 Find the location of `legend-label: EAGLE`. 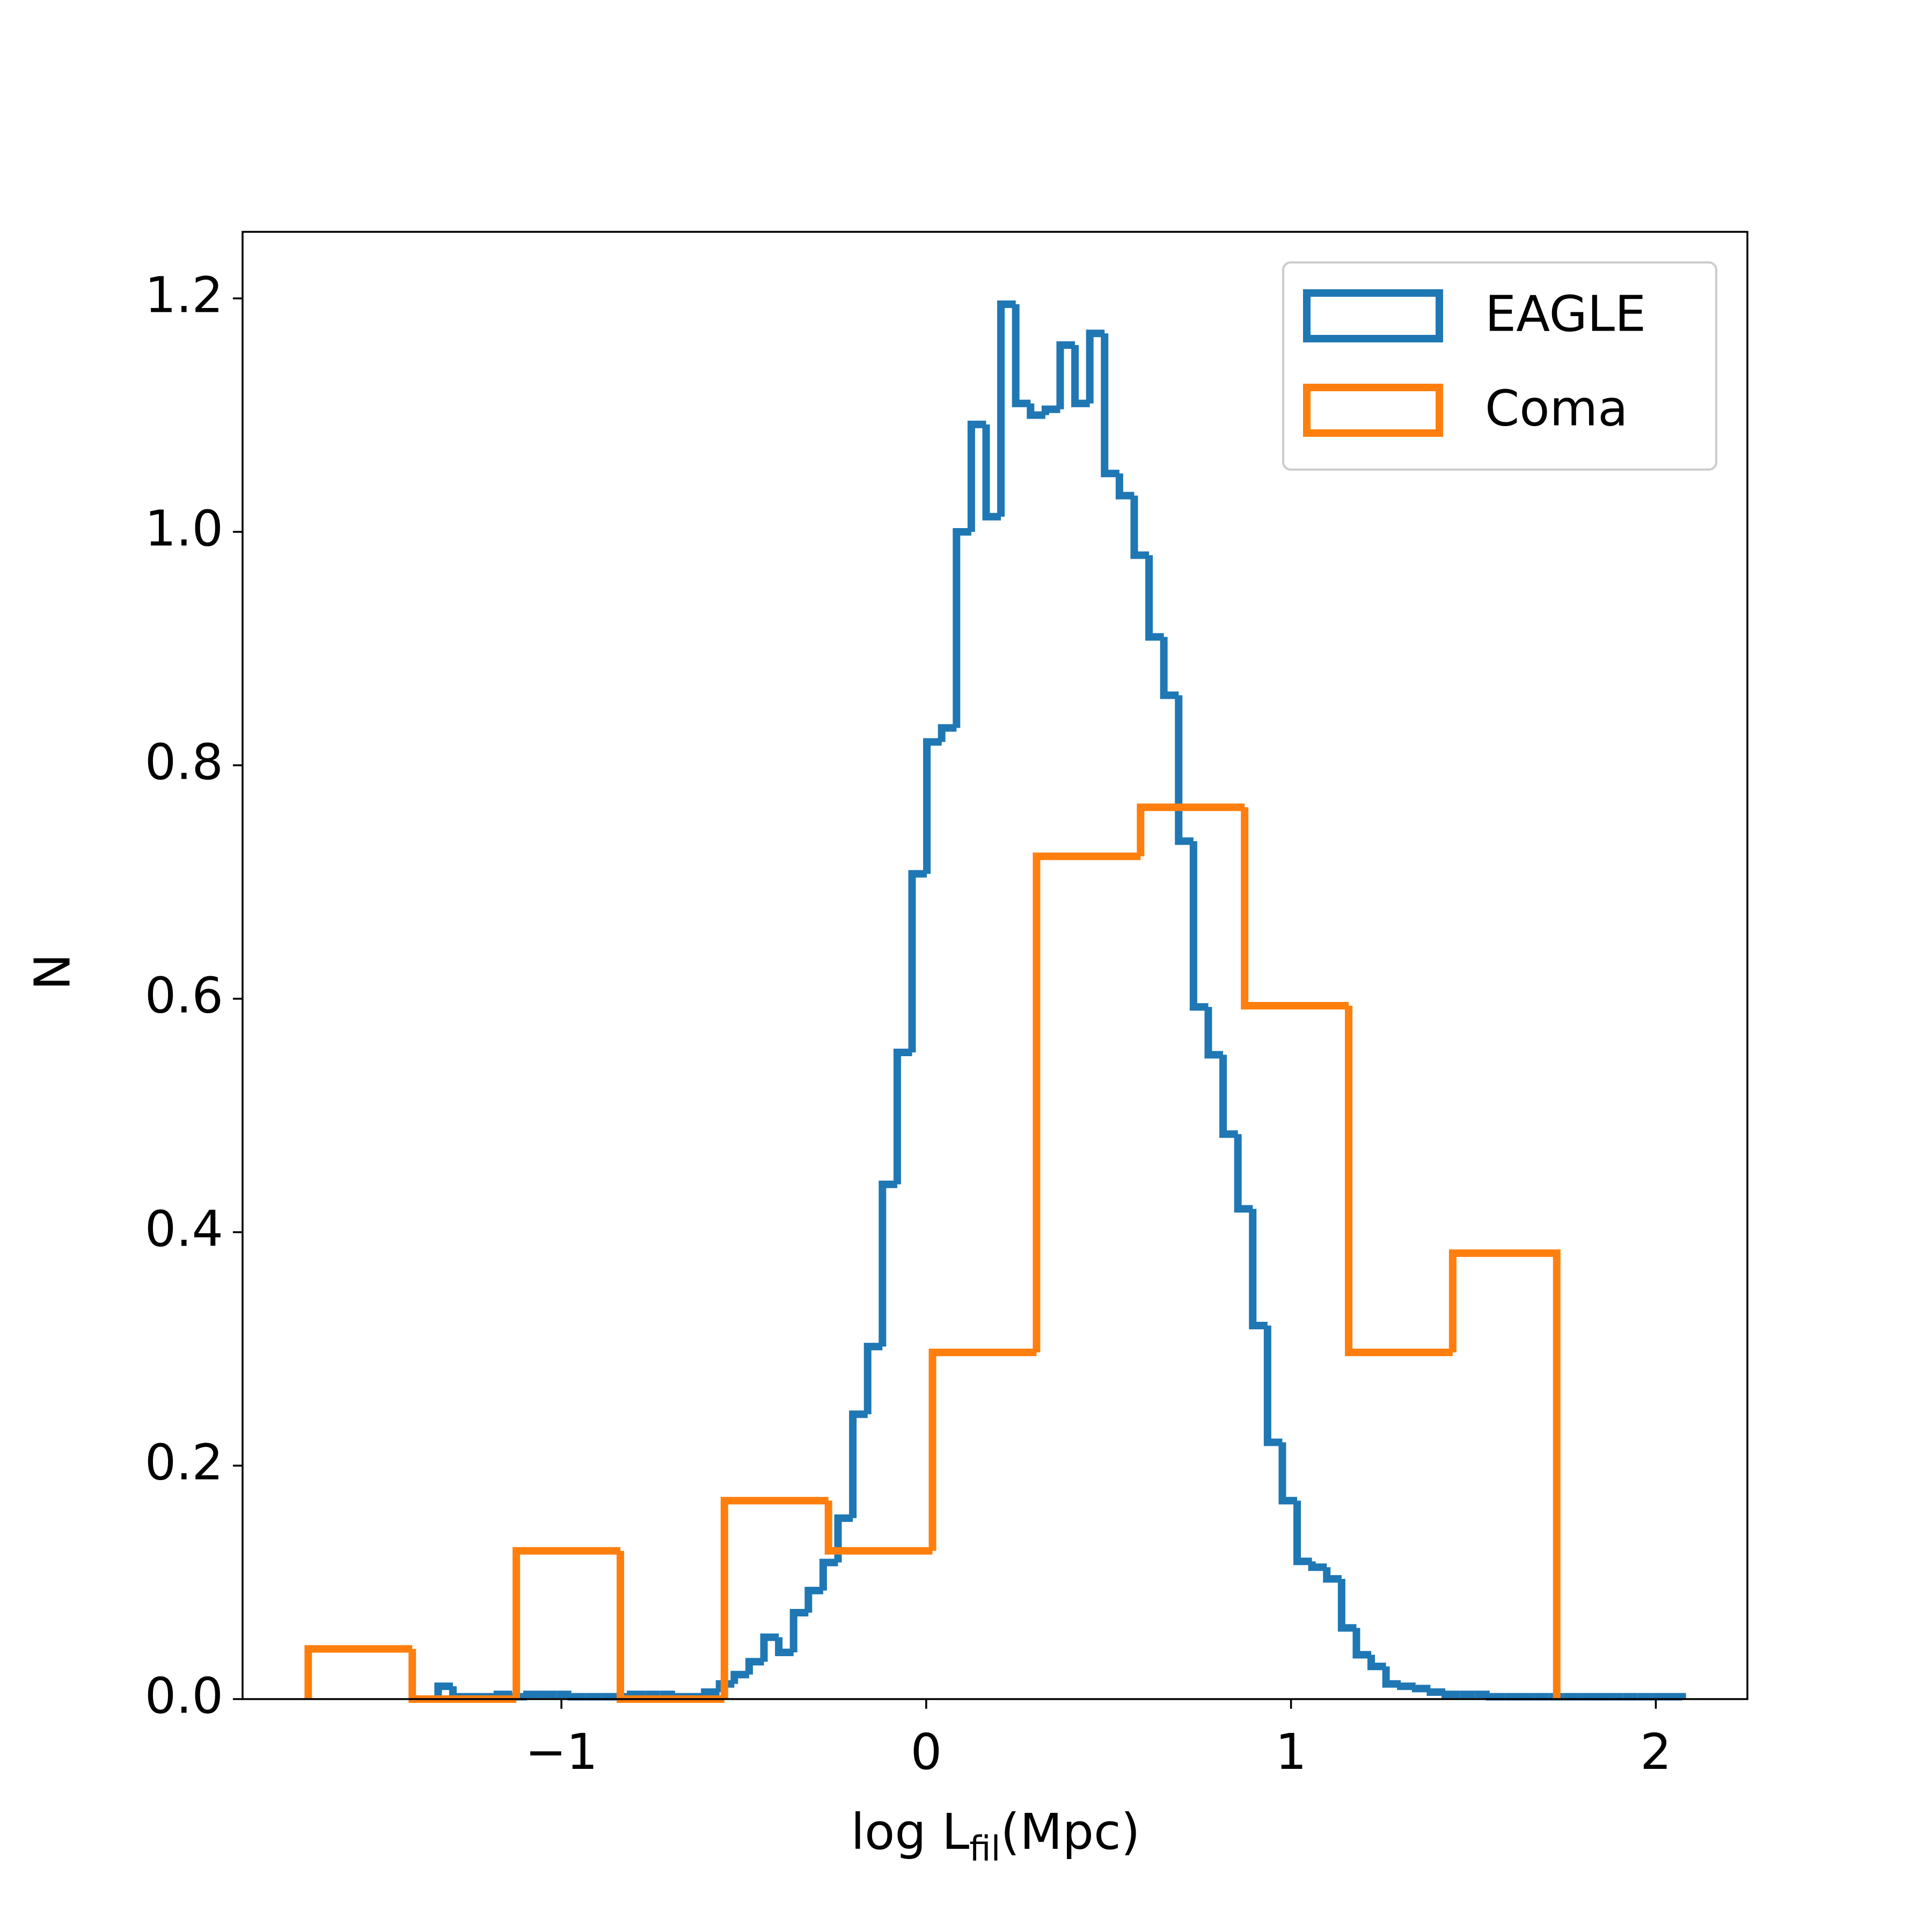

legend-label: EAGLE is located at coordinates (1565, 313).